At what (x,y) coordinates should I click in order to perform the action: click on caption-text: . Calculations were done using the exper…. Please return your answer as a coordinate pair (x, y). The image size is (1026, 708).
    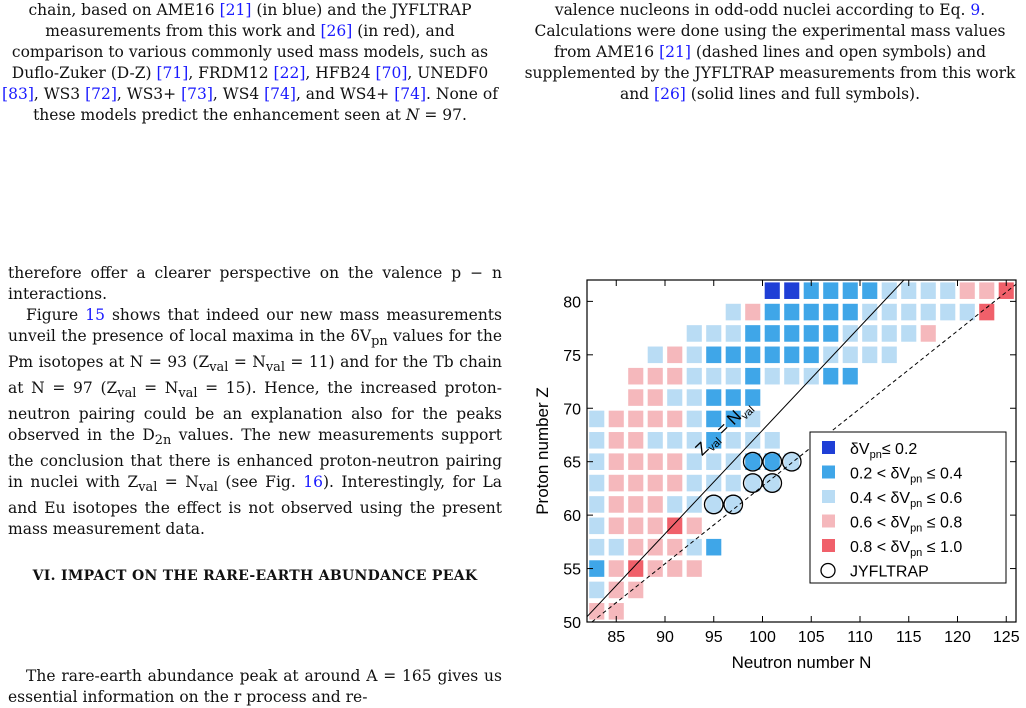
    Looking at the image, I should click on (770, 31).